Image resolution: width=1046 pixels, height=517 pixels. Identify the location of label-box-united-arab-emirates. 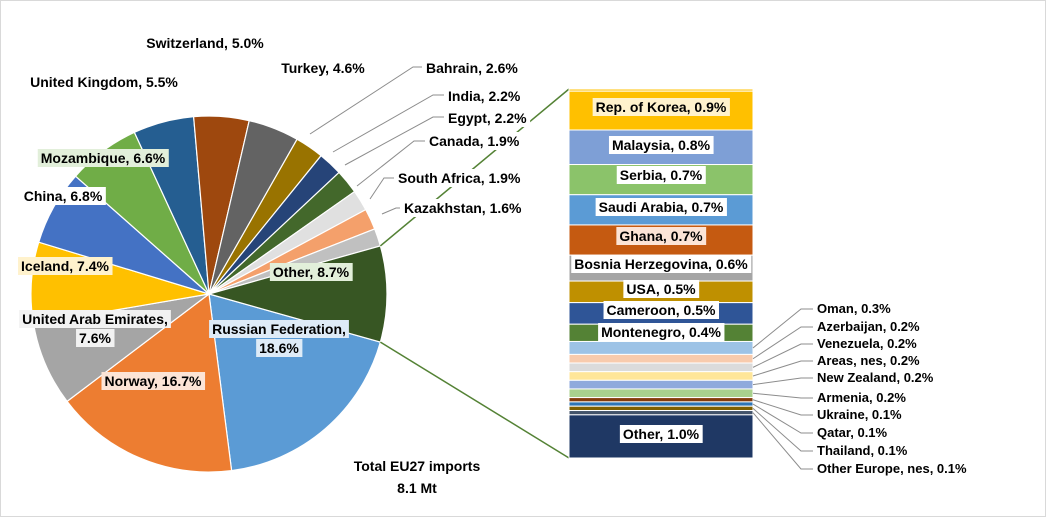
(95, 319).